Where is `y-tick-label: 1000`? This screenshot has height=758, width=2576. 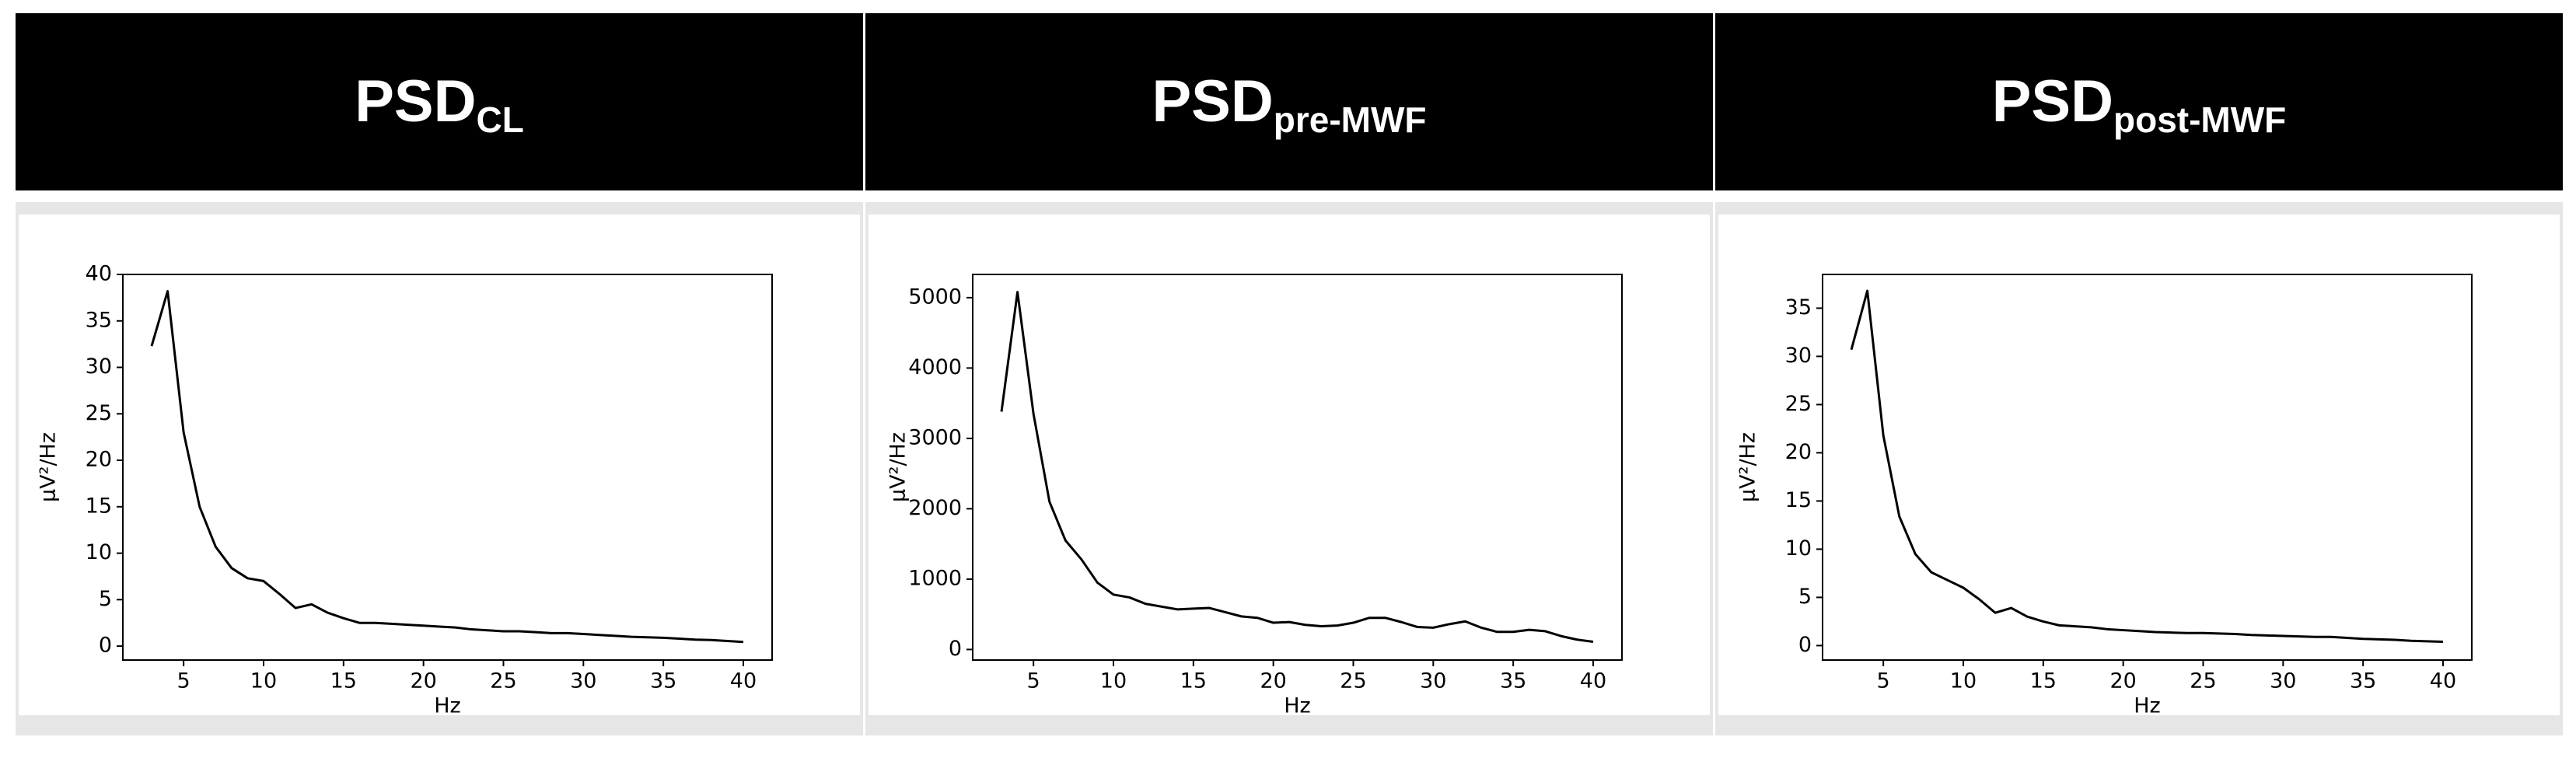
y-tick-label: 1000 is located at coordinates (935, 578).